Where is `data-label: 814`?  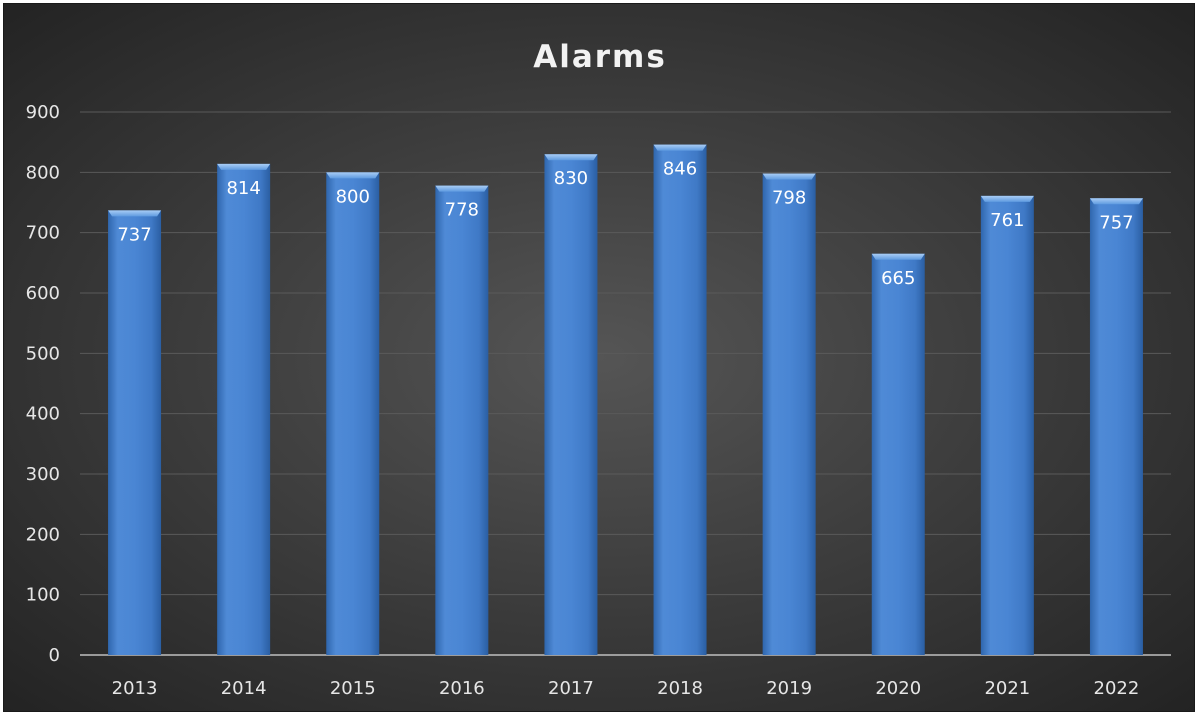
data-label: 814 is located at coordinates (243, 188).